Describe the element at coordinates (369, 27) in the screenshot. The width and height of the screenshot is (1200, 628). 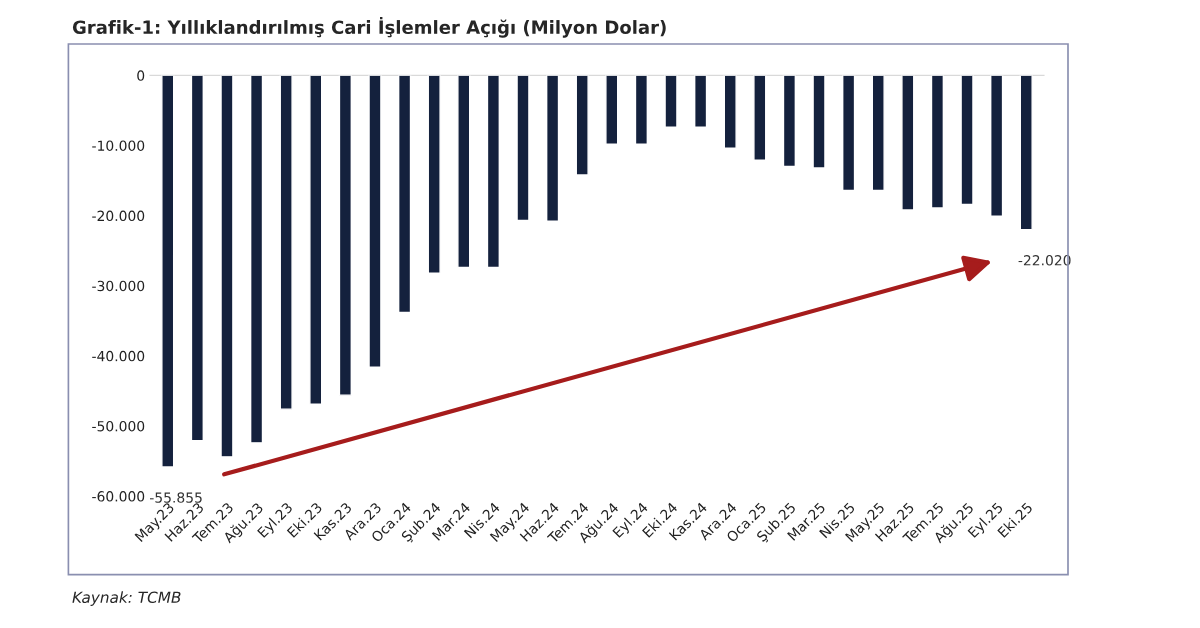
I see `chart-title: Grafik-1: Yıllıklandırılmış Cari İşlemler Açığı (Milyon Dolar)` at that location.